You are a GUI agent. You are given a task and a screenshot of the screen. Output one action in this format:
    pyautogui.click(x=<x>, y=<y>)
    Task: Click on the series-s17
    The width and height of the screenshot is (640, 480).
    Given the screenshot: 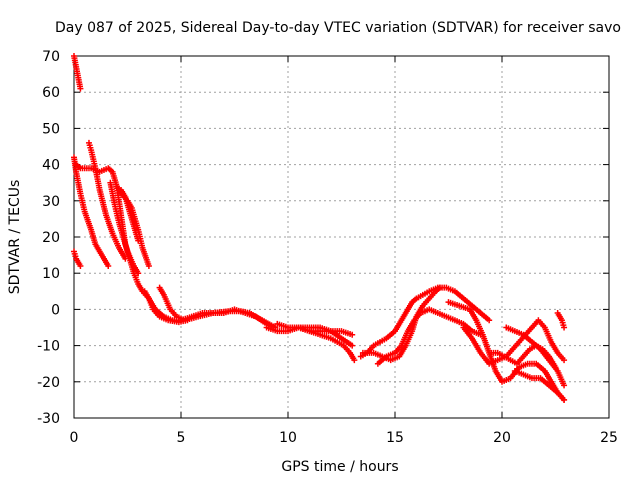 What is the action you would take?
    pyautogui.click(x=506, y=351)
    